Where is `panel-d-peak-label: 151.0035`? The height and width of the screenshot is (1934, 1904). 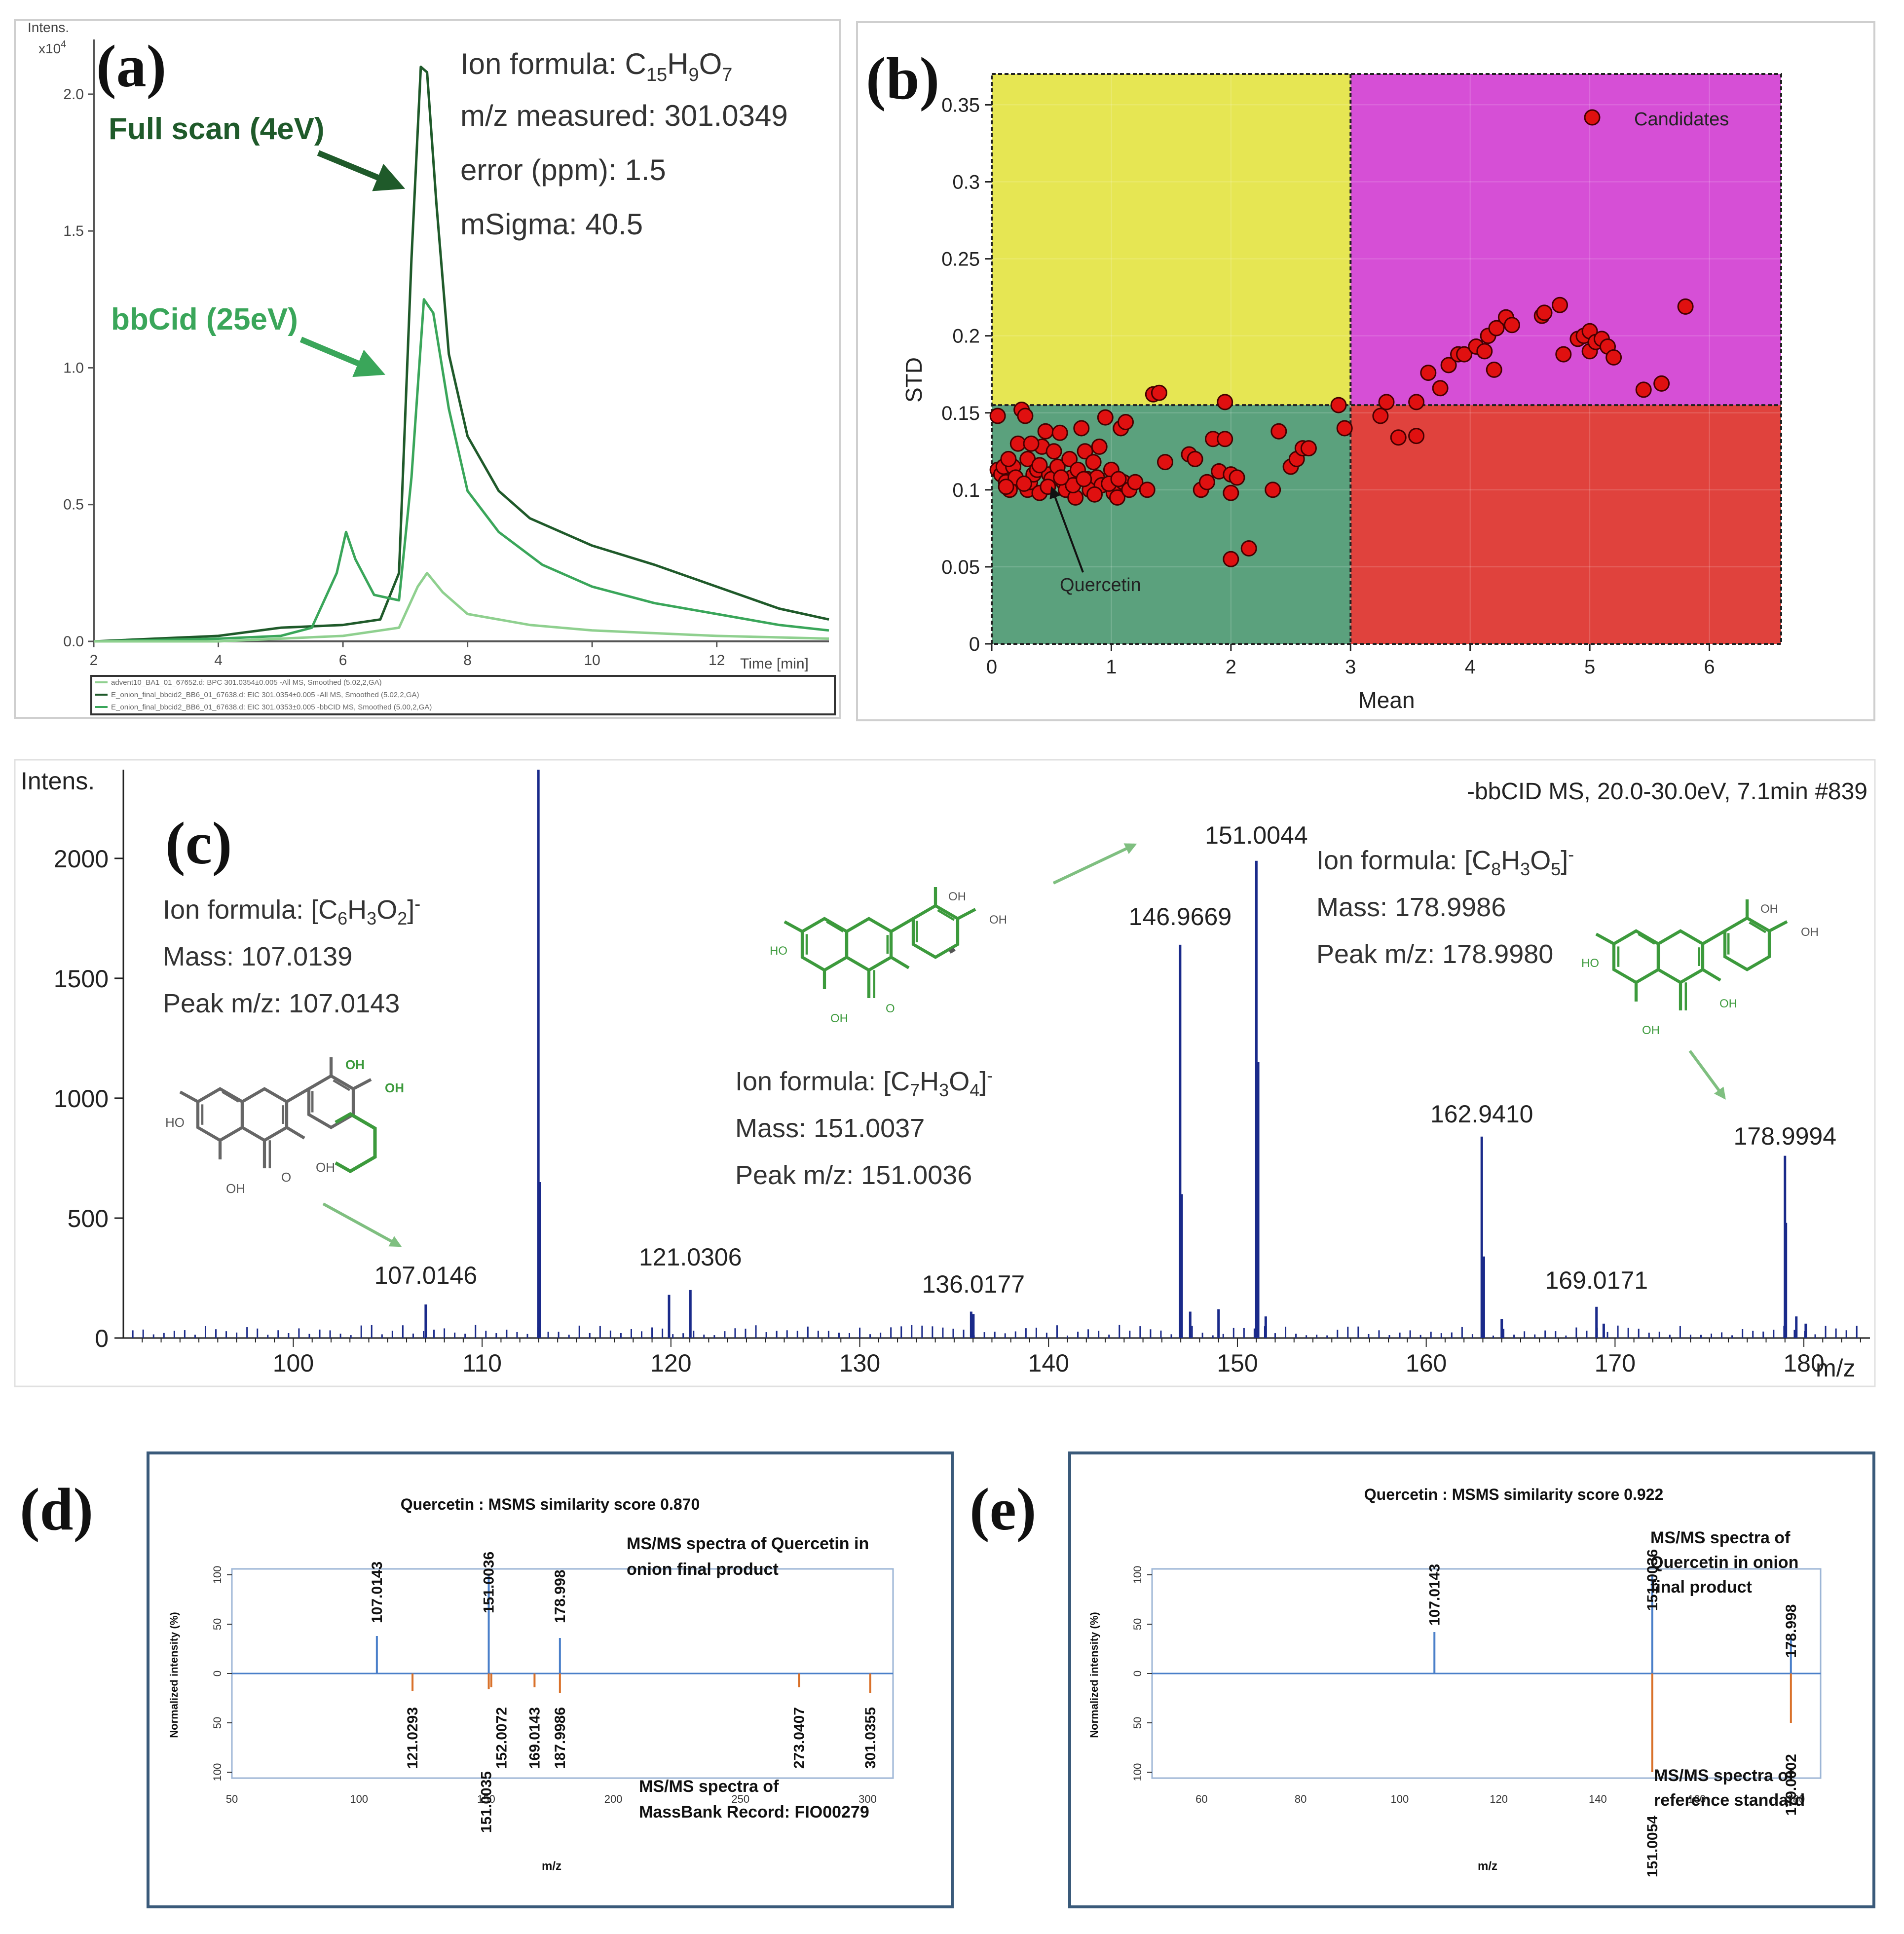 panel-d-peak-label: 151.0035 is located at coordinates (486, 1802).